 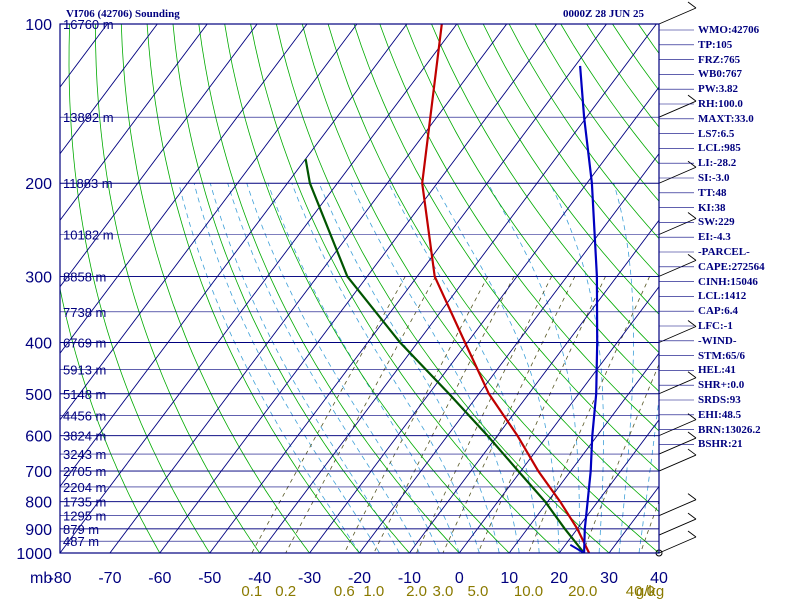 I want to click on temperature-tick-label: -10, so click(x=409, y=578).